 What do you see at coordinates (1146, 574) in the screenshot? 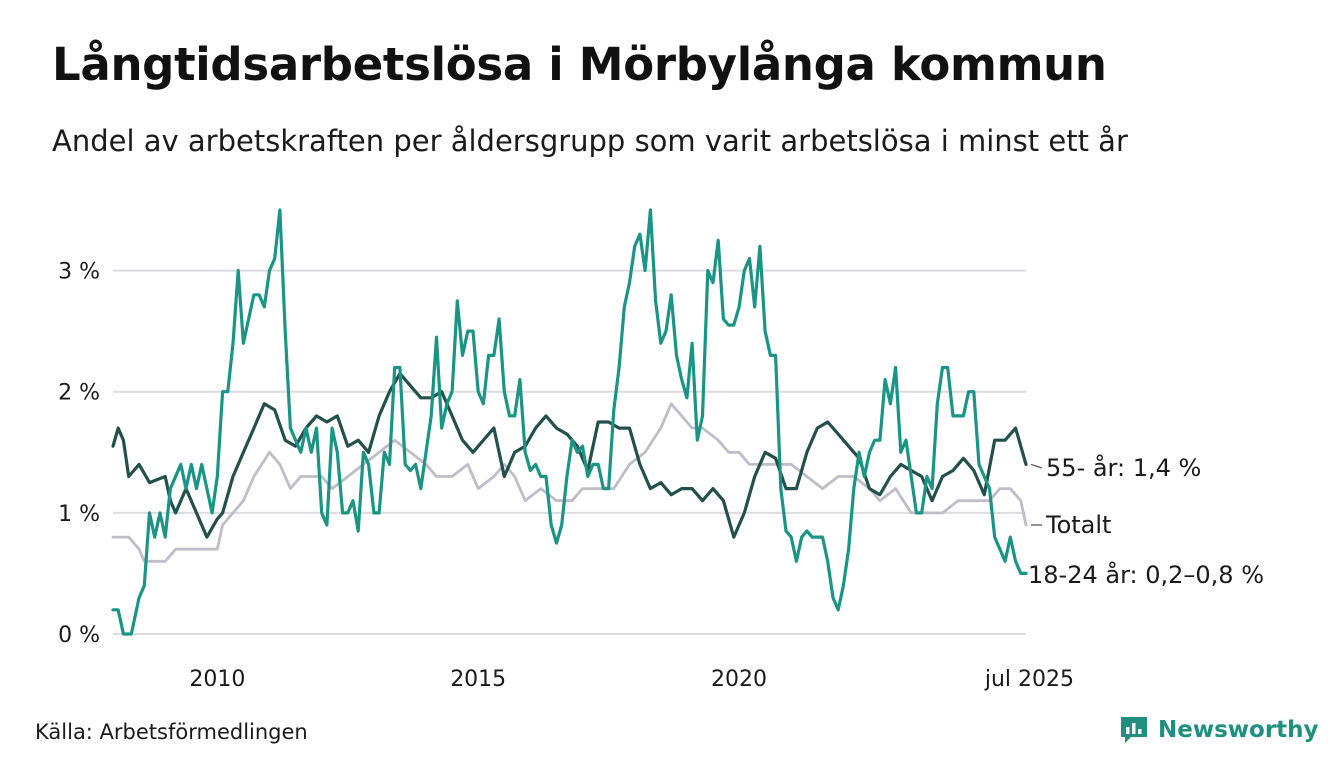
I see `end-label-youth: 18-24 år: 0,2–0,8 %` at bounding box center [1146, 574].